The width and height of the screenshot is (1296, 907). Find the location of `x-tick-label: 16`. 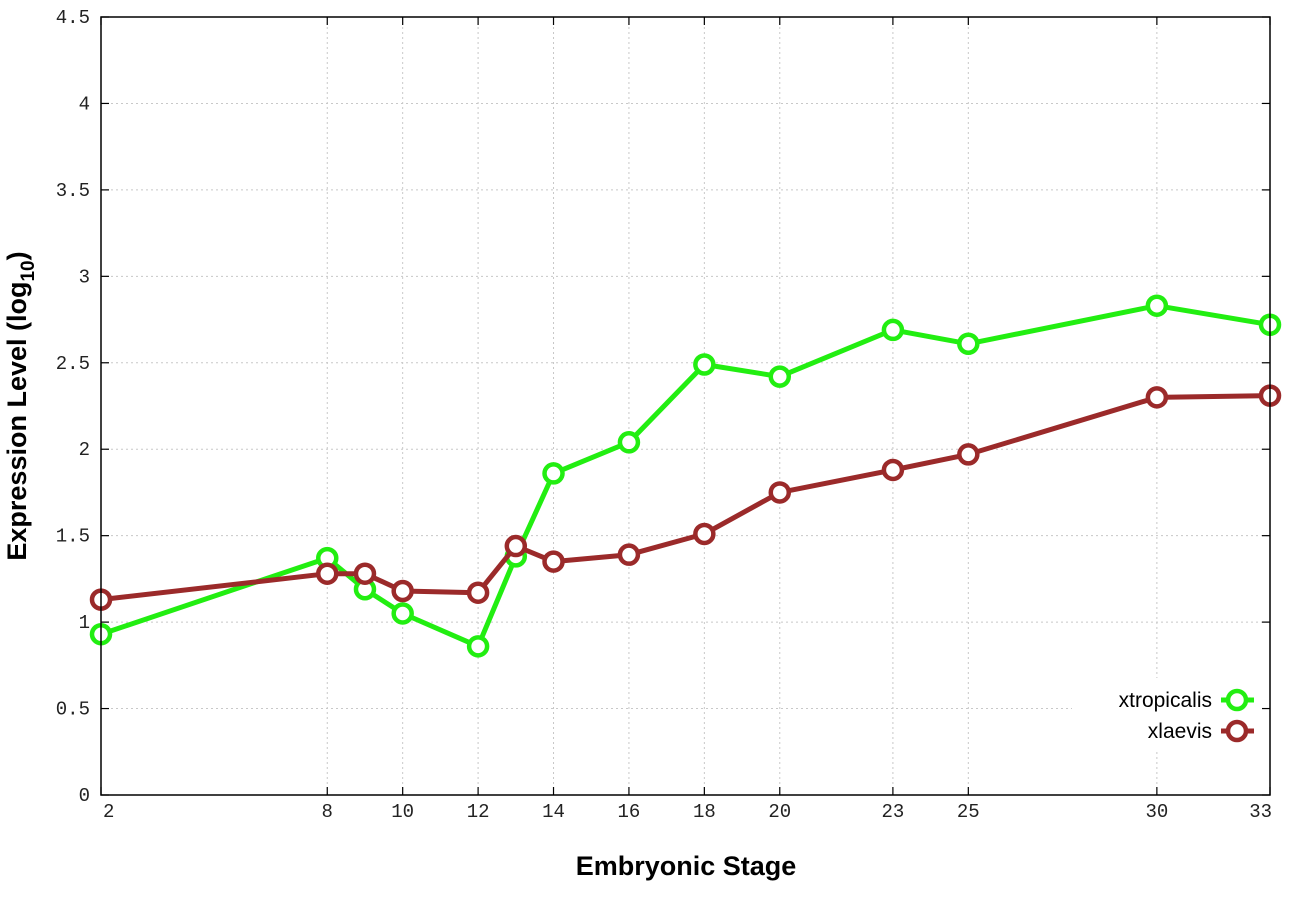

x-tick-label: 16 is located at coordinates (629, 812).